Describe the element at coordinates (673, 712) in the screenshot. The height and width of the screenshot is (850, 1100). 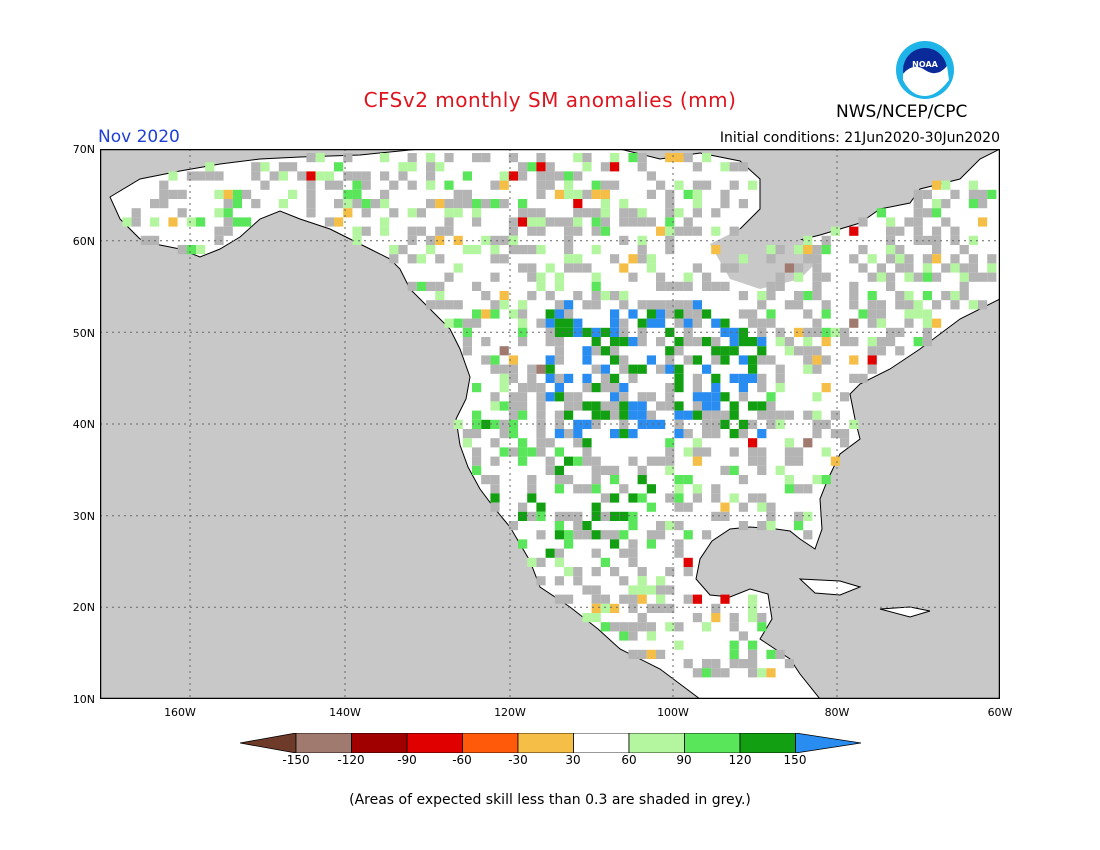
I see `lon-label: 100W` at that location.